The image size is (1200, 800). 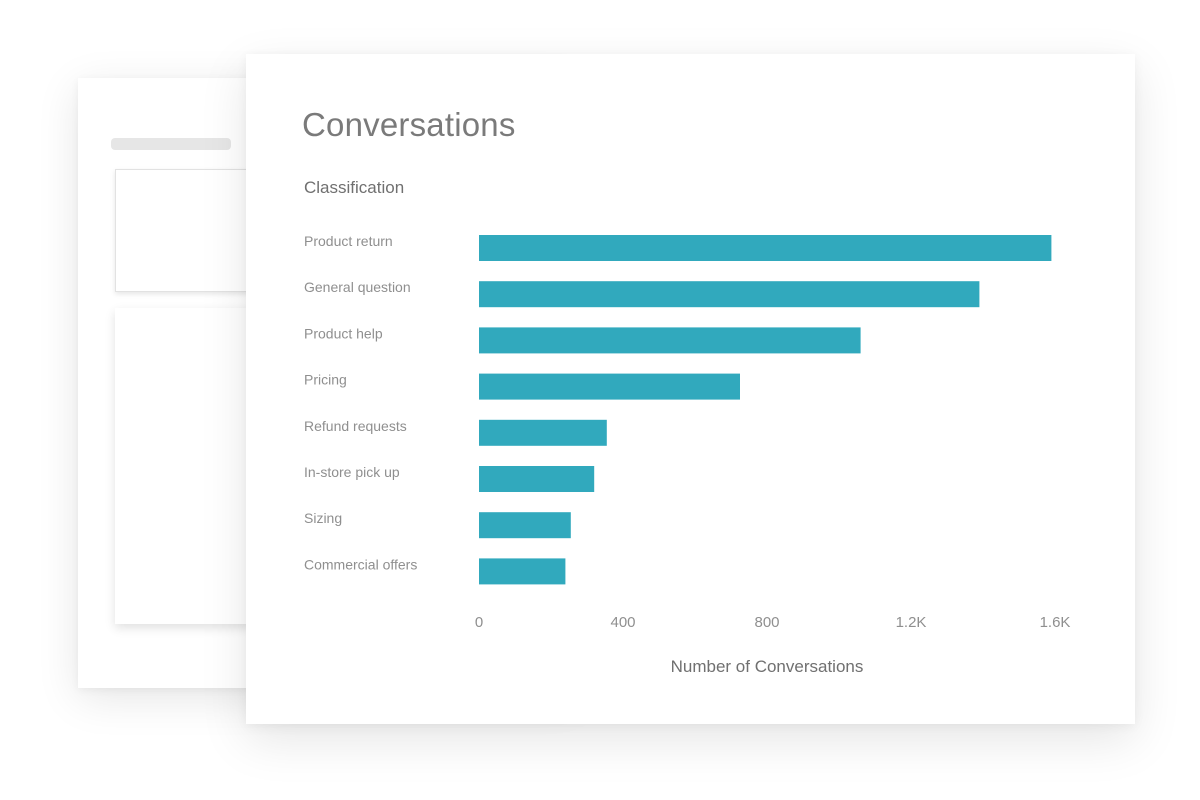 I want to click on page-title: Conversations, so click(x=409, y=124).